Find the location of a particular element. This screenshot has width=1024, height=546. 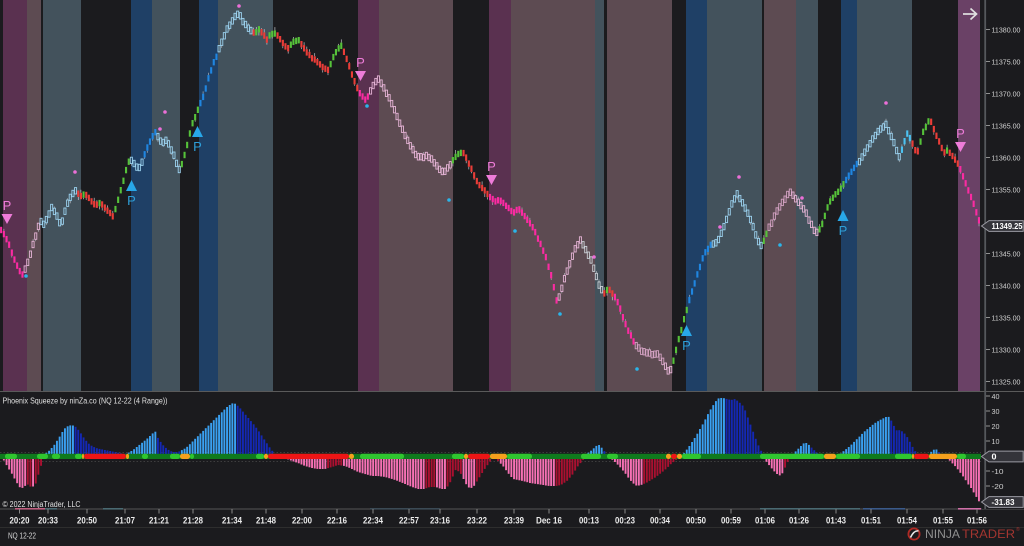

svg-text: -10 is located at coordinates (998, 471).